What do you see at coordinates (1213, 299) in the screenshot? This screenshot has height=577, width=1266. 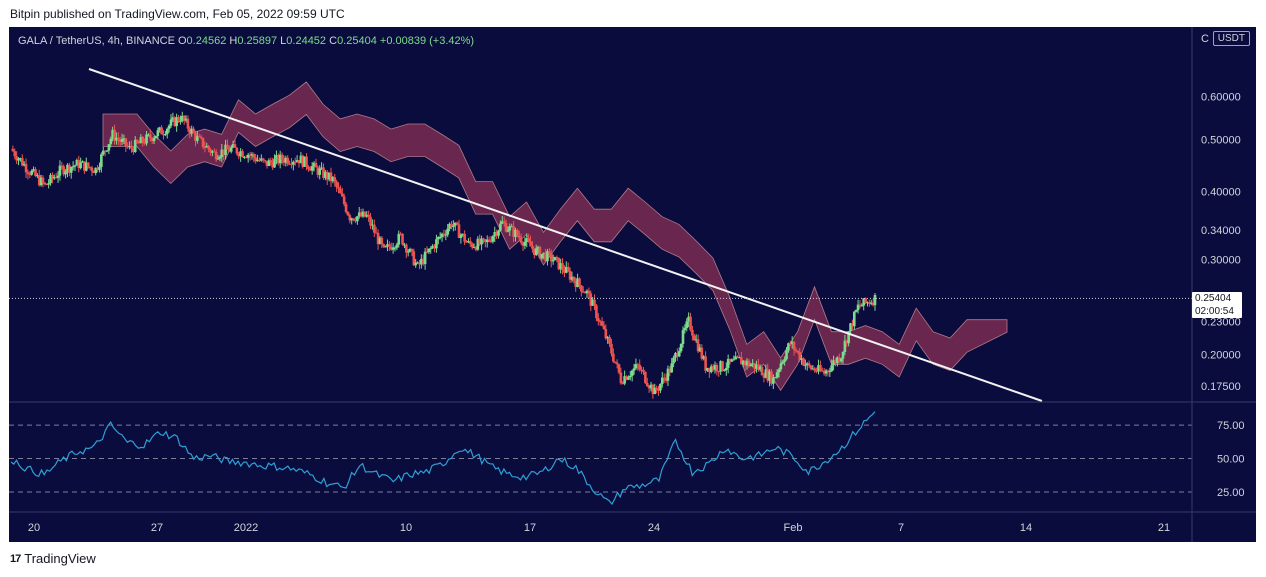 I see `last-price-value: 0.25404` at bounding box center [1213, 299].